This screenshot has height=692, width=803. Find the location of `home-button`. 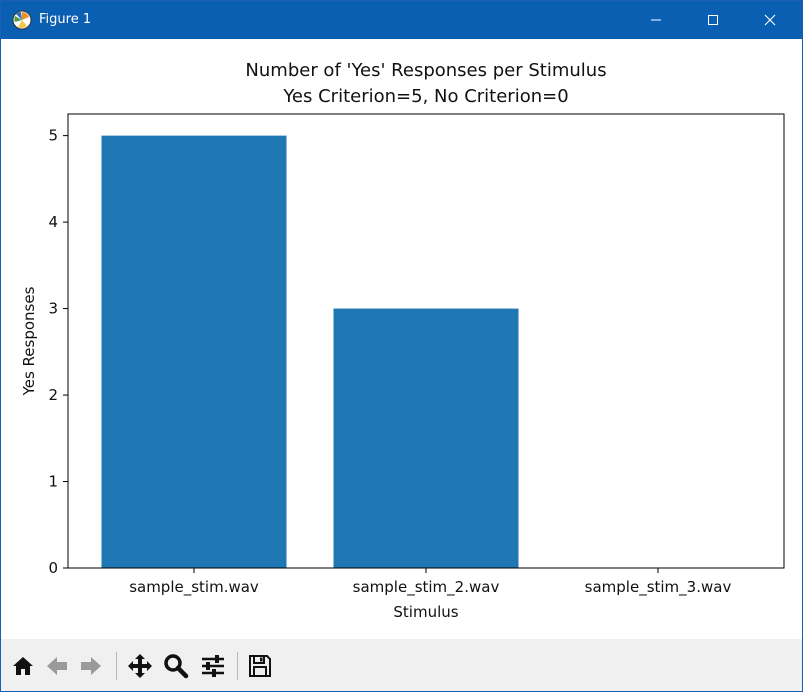

home-button is located at coordinates (23, 666).